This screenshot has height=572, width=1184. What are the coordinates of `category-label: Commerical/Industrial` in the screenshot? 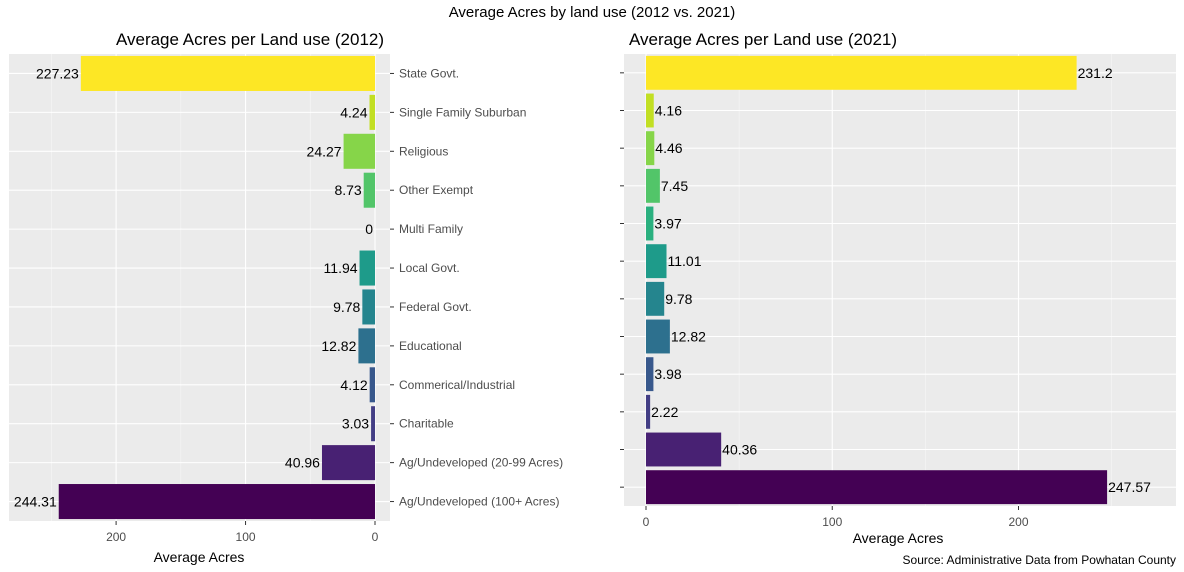 It's located at (457, 385).